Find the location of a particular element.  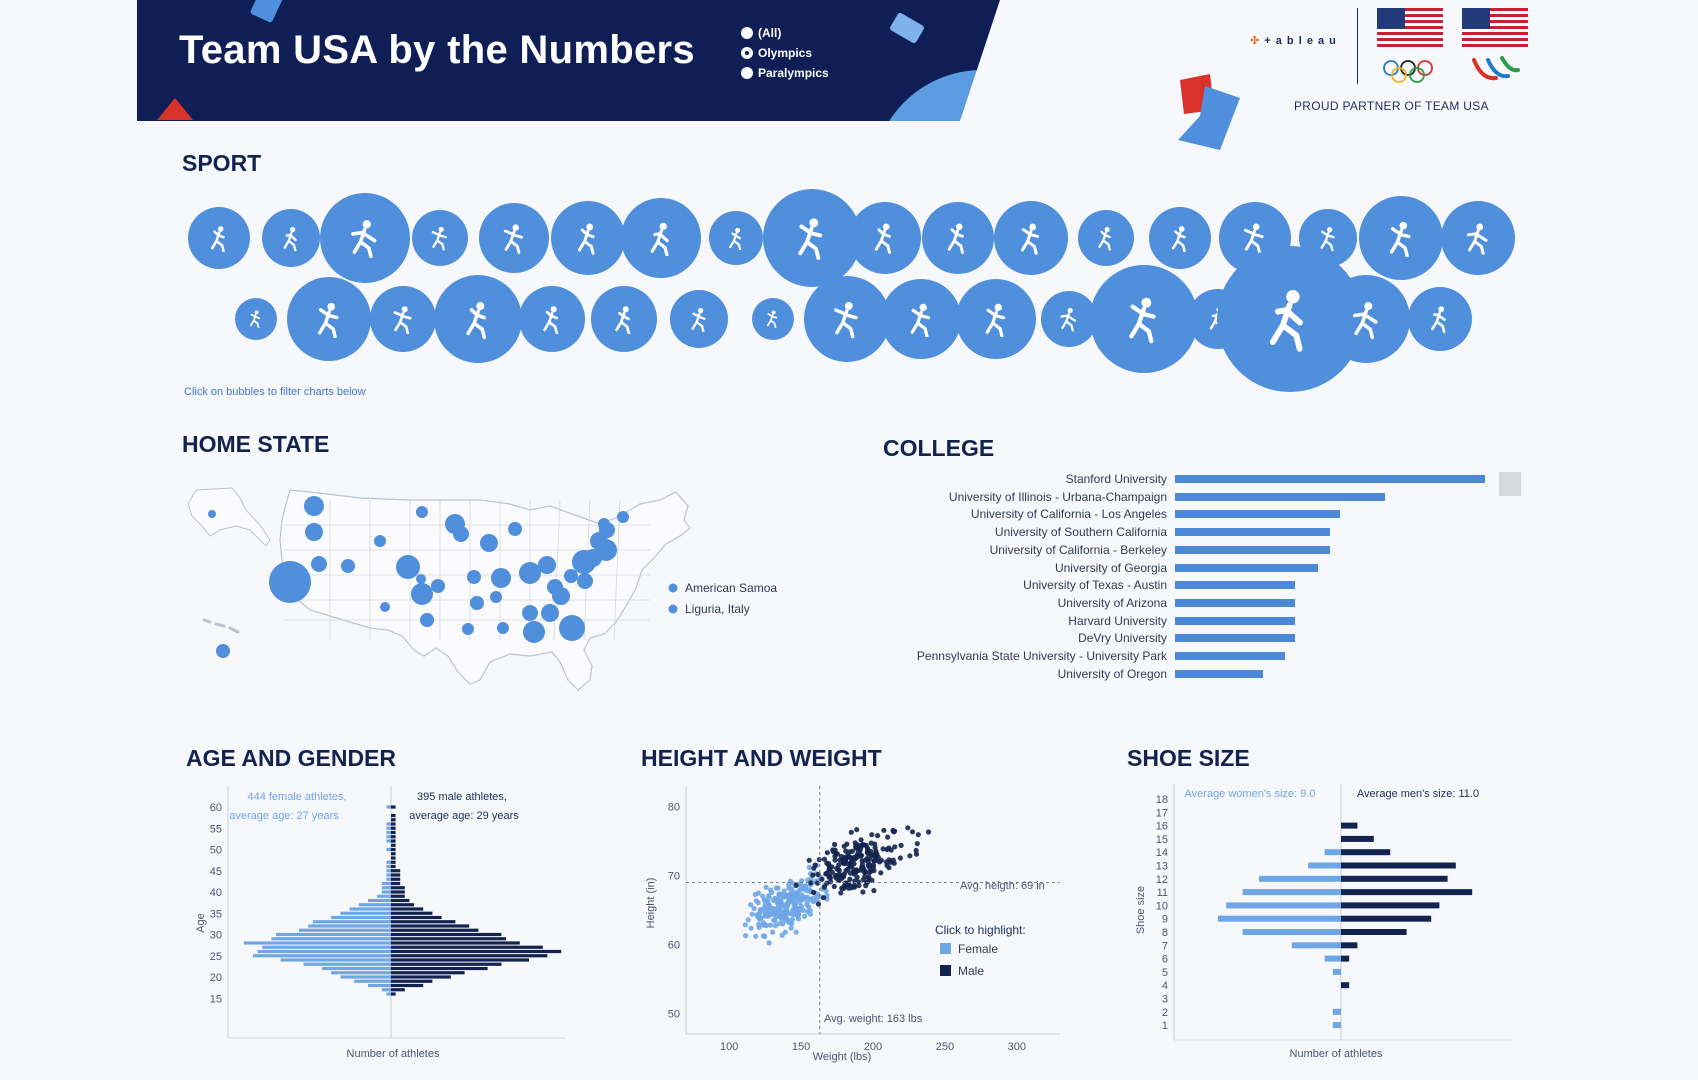

scrollbar-thumb is located at coordinates (1510, 484).